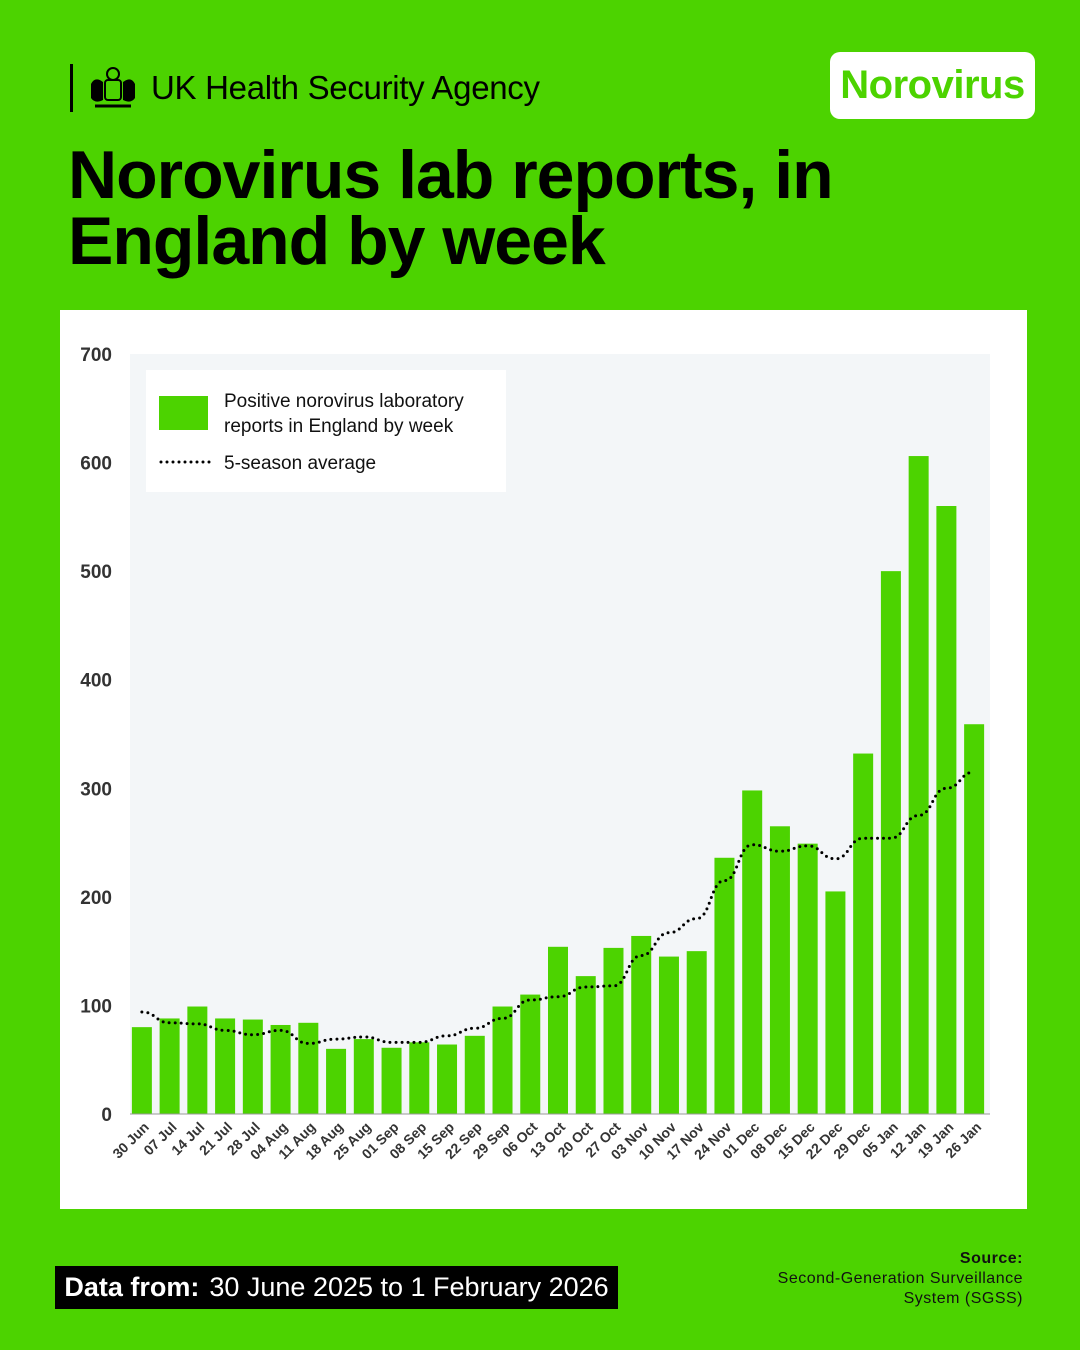  I want to click on y-tick-label: 500, so click(96, 572).